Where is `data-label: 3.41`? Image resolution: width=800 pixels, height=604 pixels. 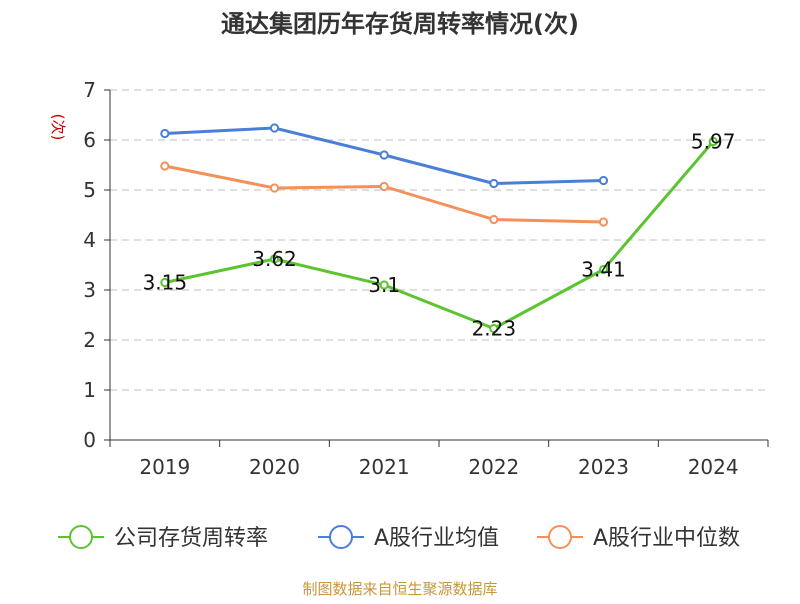
data-label: 3.41 is located at coordinates (603, 270).